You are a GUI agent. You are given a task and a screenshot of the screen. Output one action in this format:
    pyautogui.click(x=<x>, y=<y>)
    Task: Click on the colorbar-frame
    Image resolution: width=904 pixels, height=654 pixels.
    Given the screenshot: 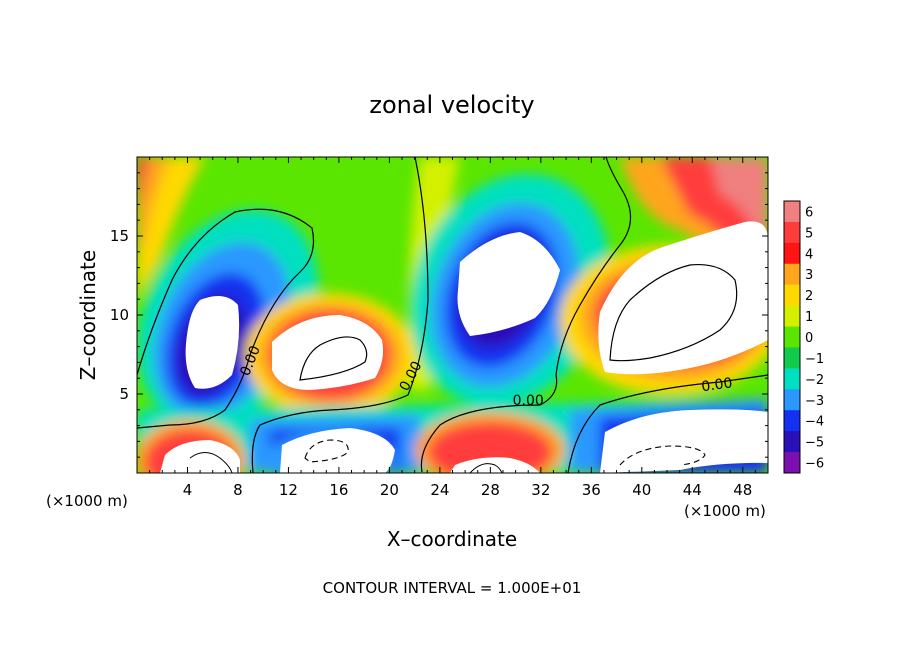 What is the action you would take?
    pyautogui.click(x=792, y=337)
    